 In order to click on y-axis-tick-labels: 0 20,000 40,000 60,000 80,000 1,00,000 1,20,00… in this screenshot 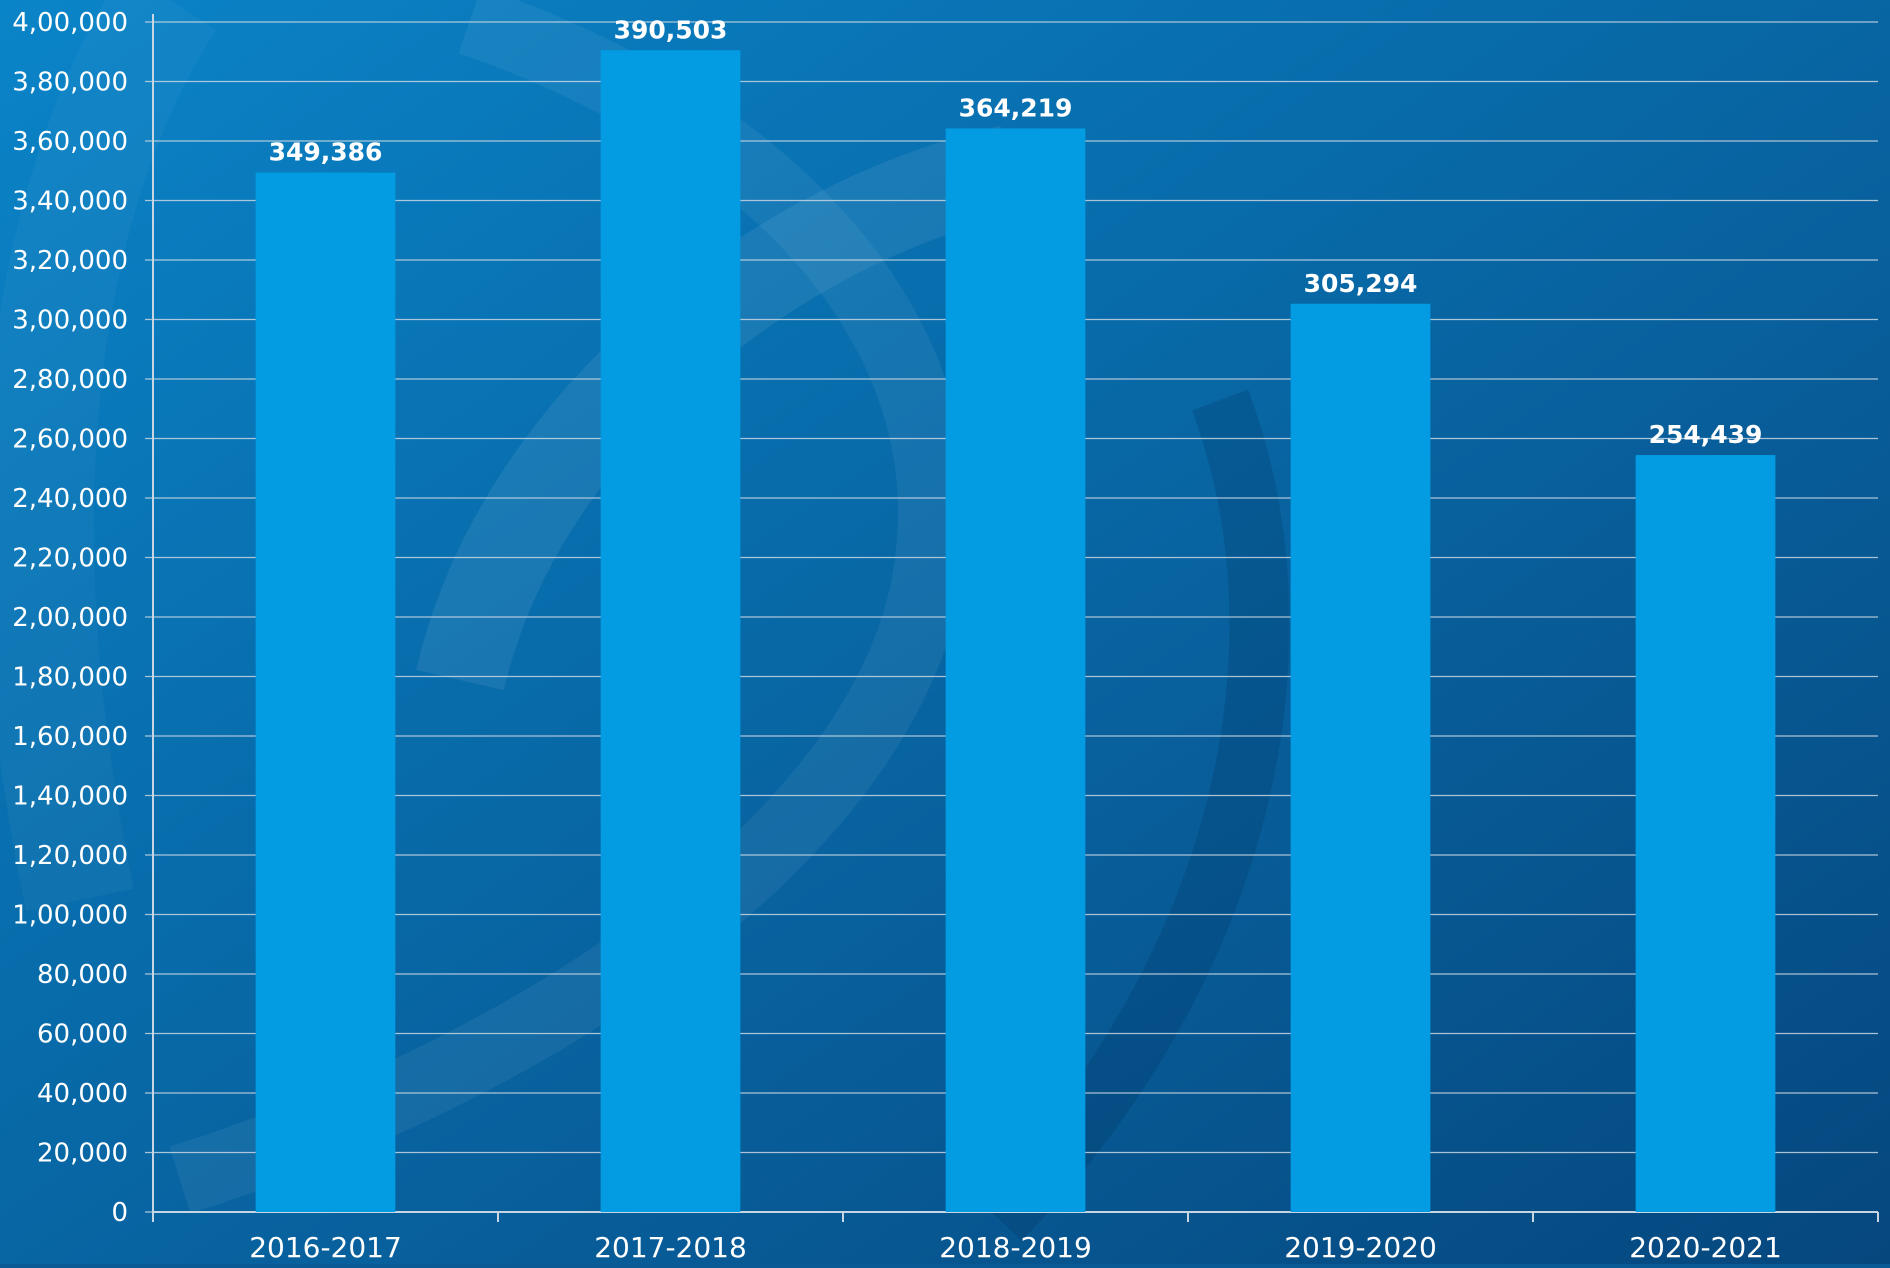, I will do `click(70, 618)`.